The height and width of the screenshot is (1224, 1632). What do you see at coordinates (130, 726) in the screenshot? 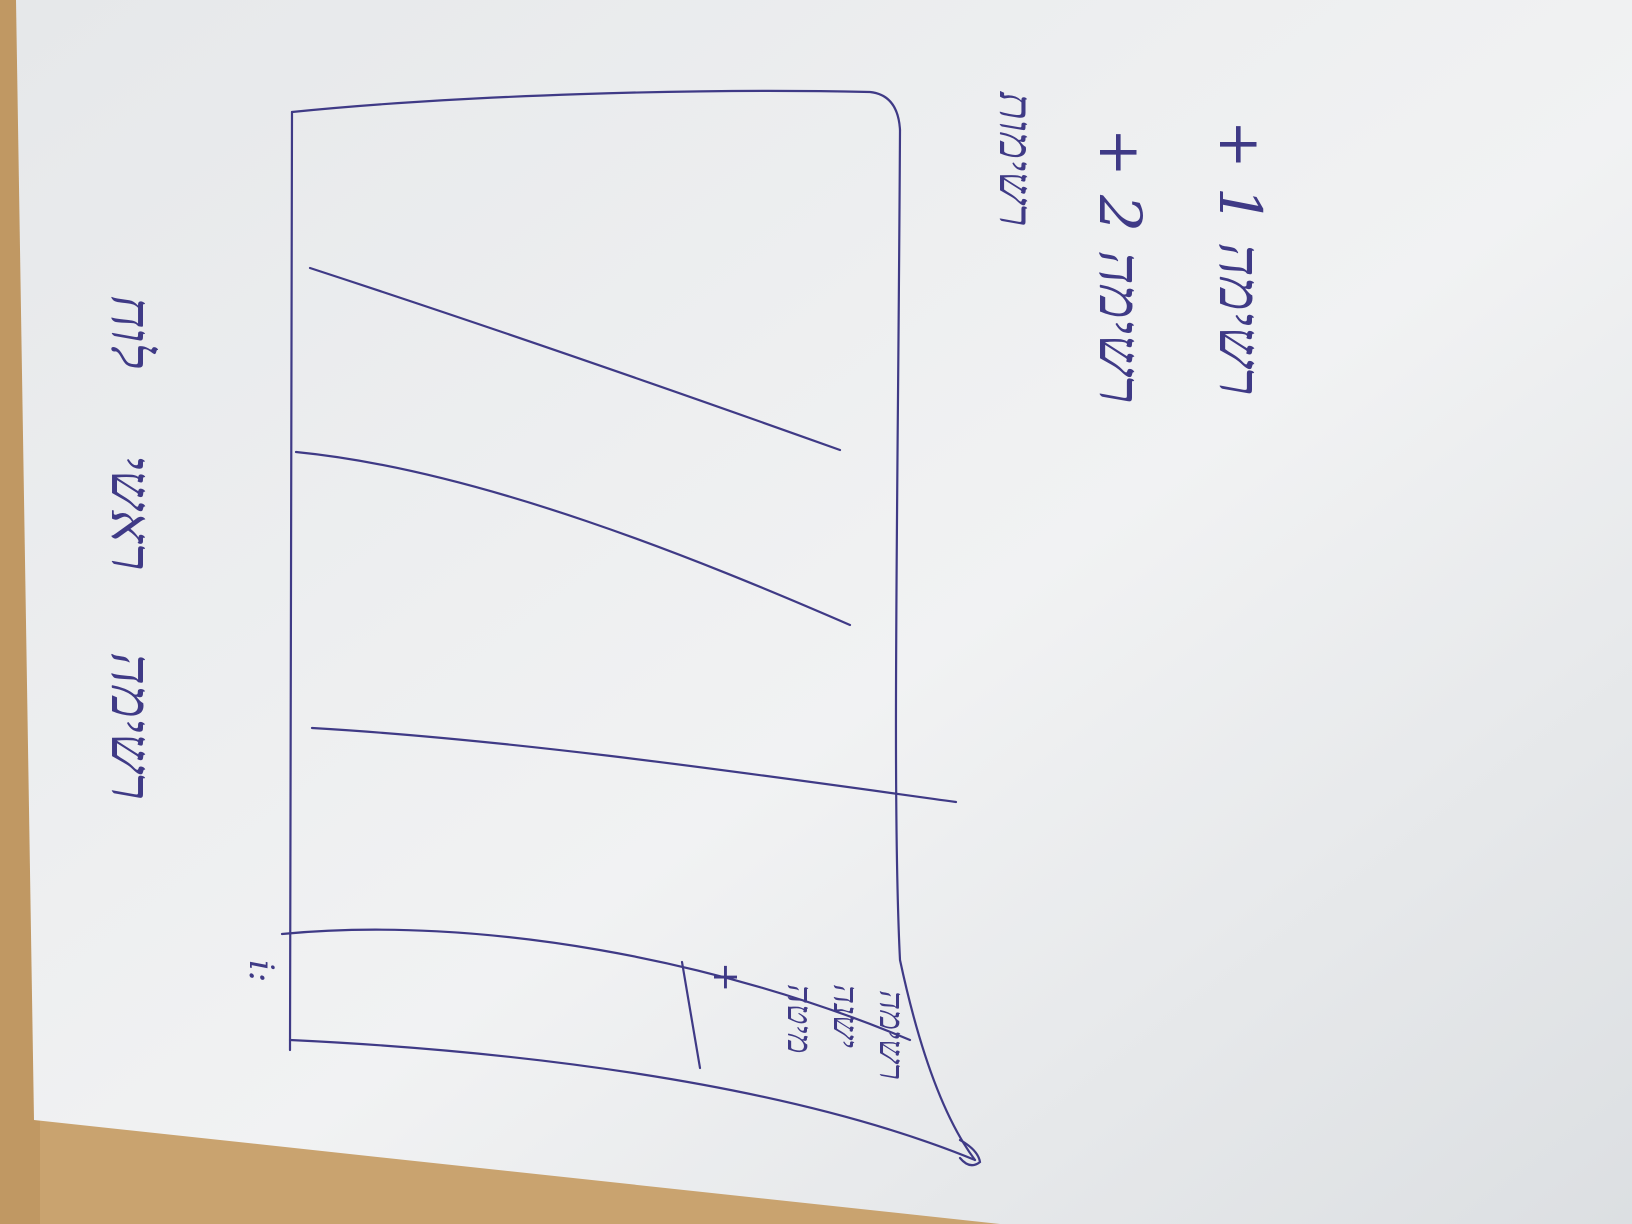
I see `header-right: רשימה` at bounding box center [130, 726].